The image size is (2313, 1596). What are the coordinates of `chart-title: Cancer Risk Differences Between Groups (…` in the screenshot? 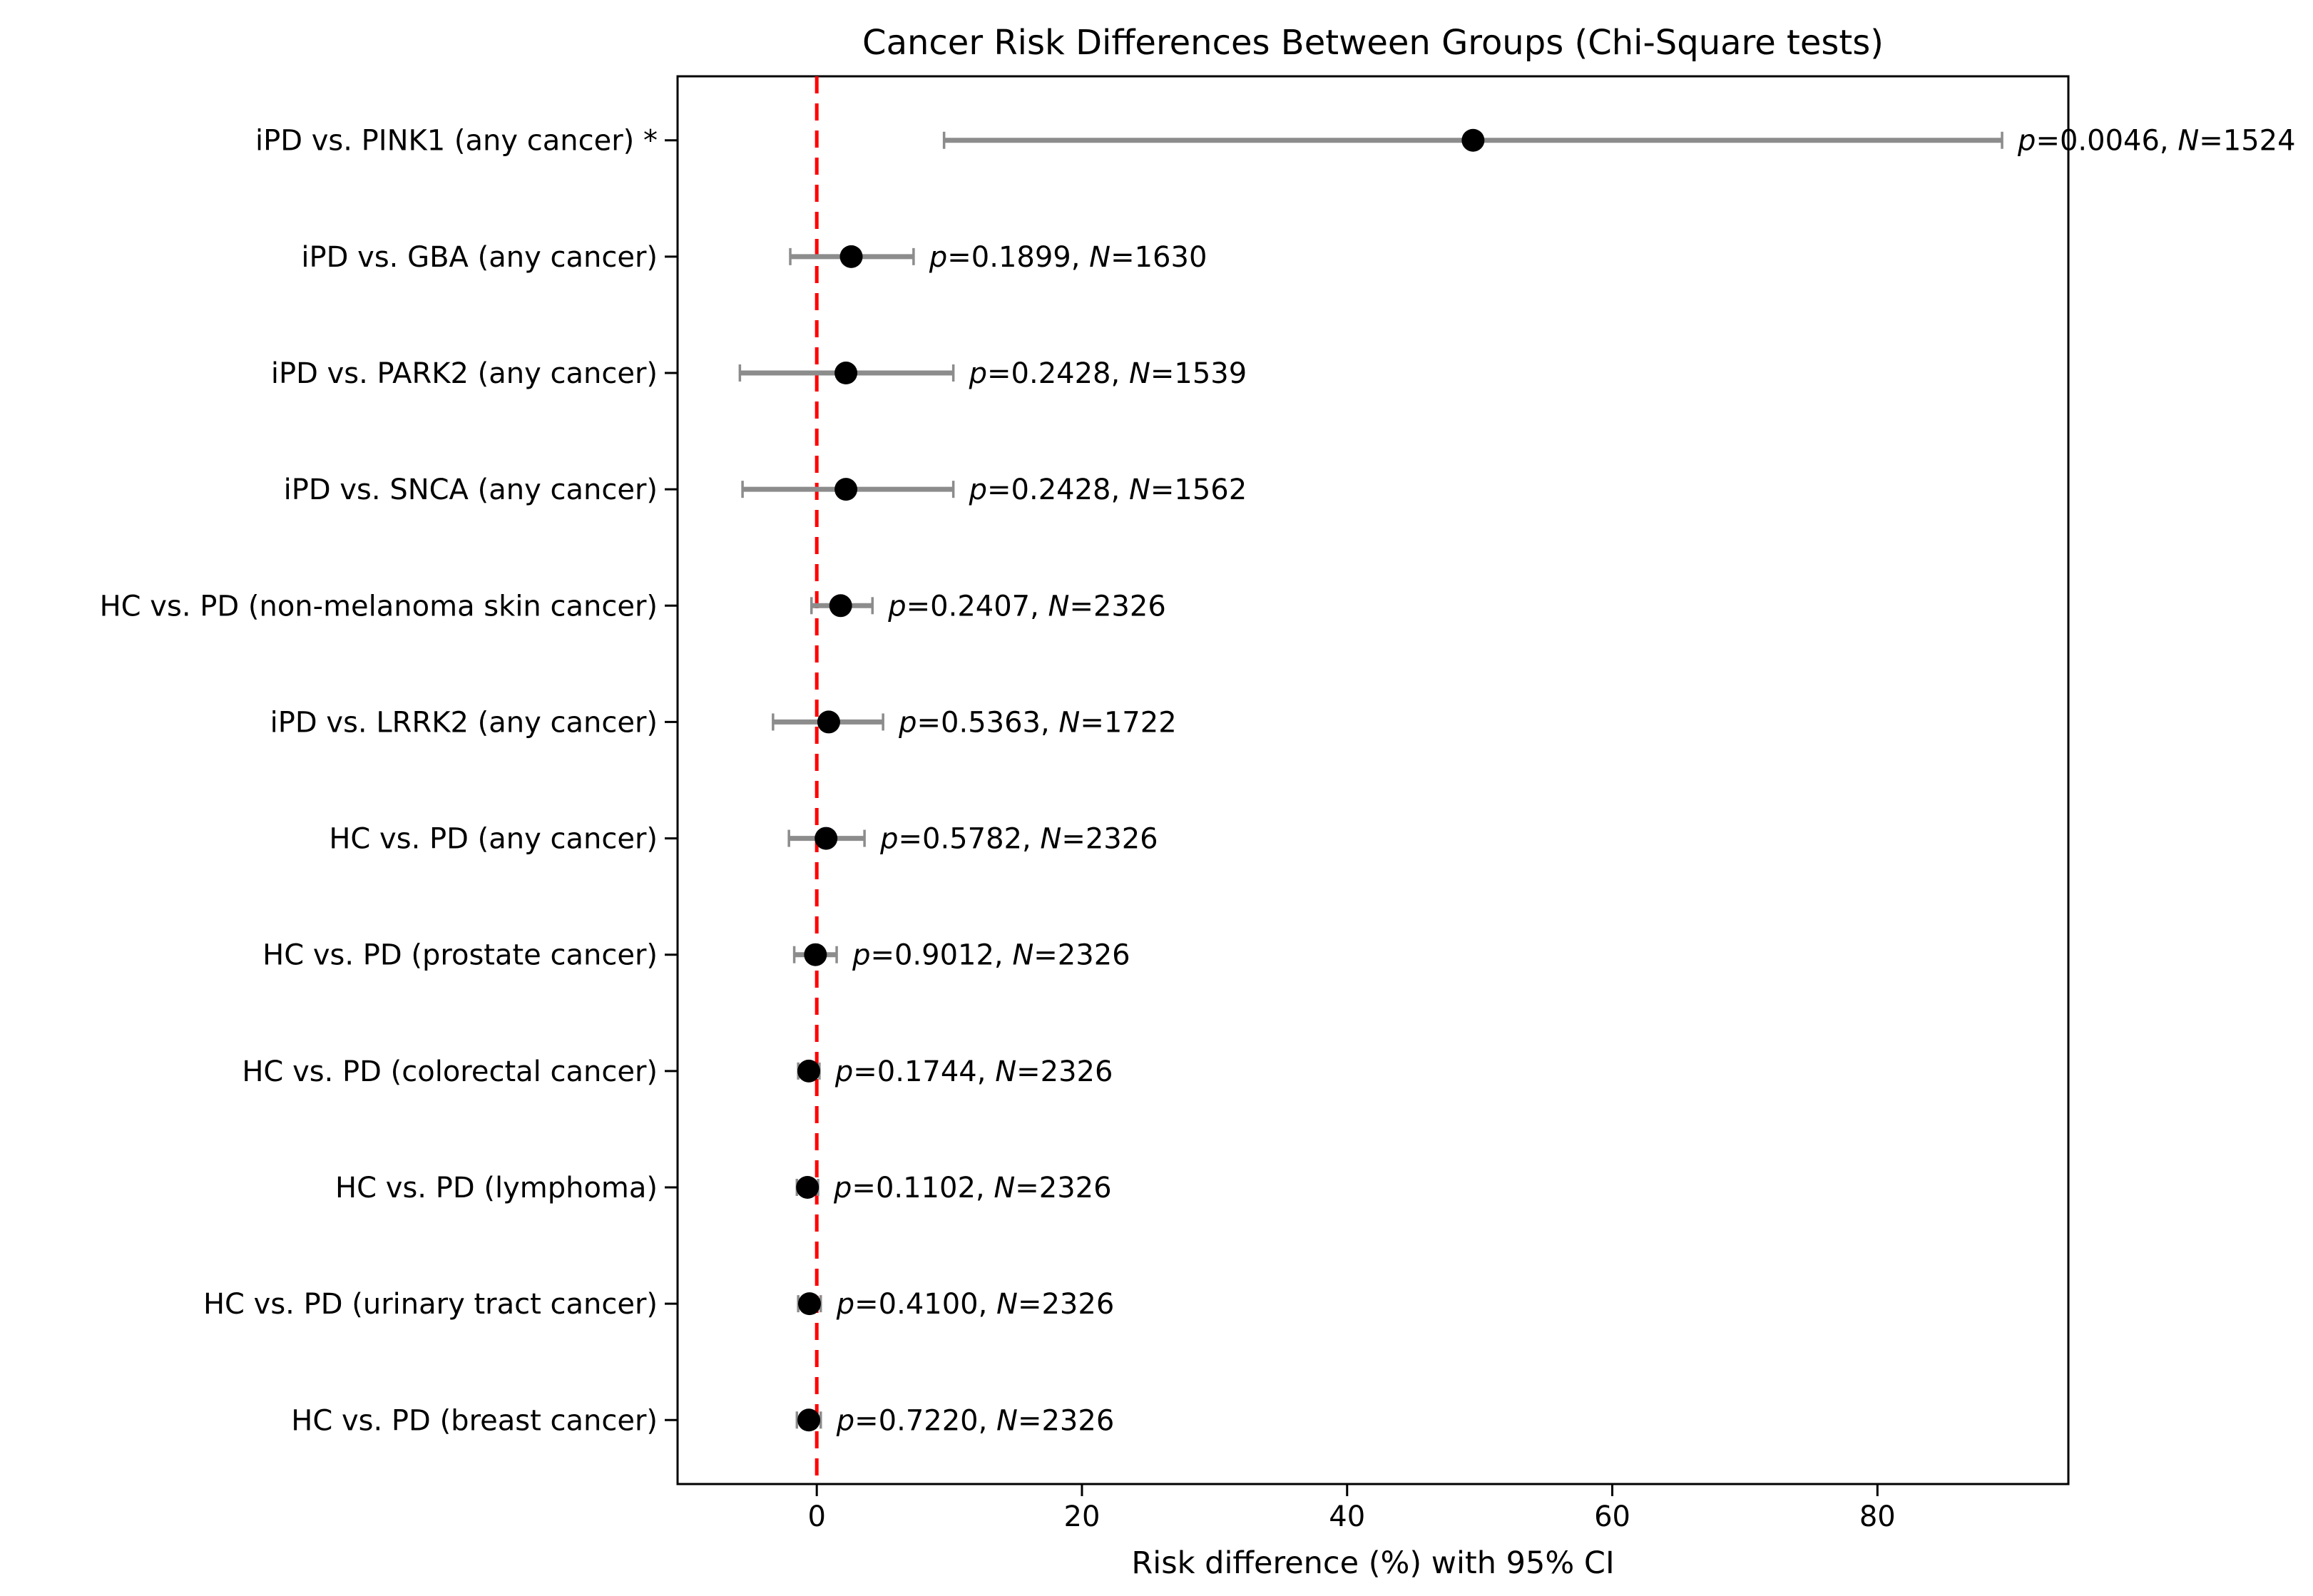 It's located at (1373, 43).